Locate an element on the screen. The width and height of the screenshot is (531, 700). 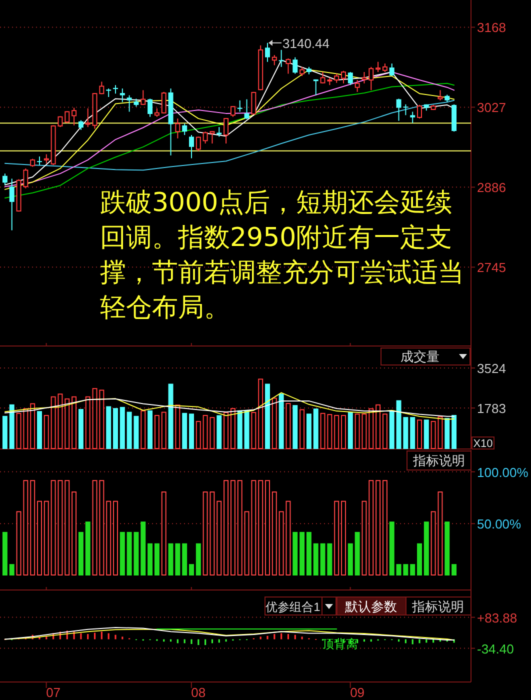
annotation: 3140.44 is located at coordinates (306, 43).